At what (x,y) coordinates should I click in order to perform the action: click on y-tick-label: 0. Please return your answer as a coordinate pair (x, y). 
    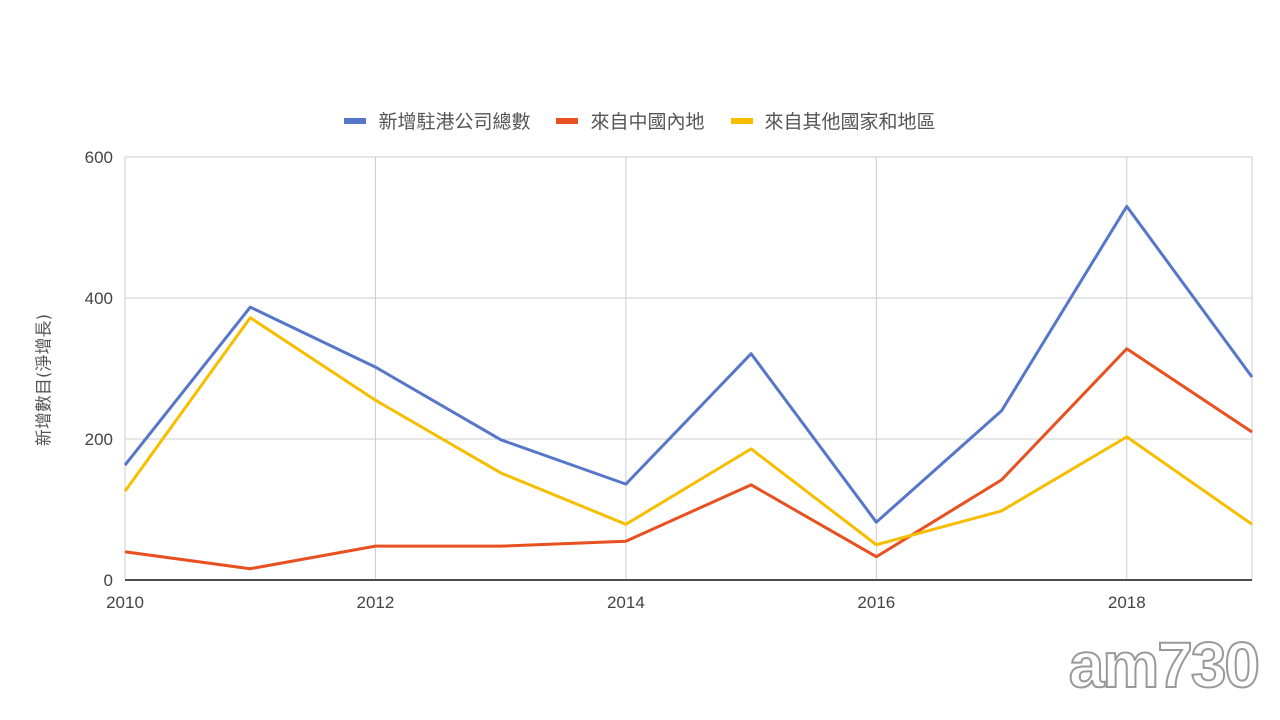
    Looking at the image, I should click on (108, 580).